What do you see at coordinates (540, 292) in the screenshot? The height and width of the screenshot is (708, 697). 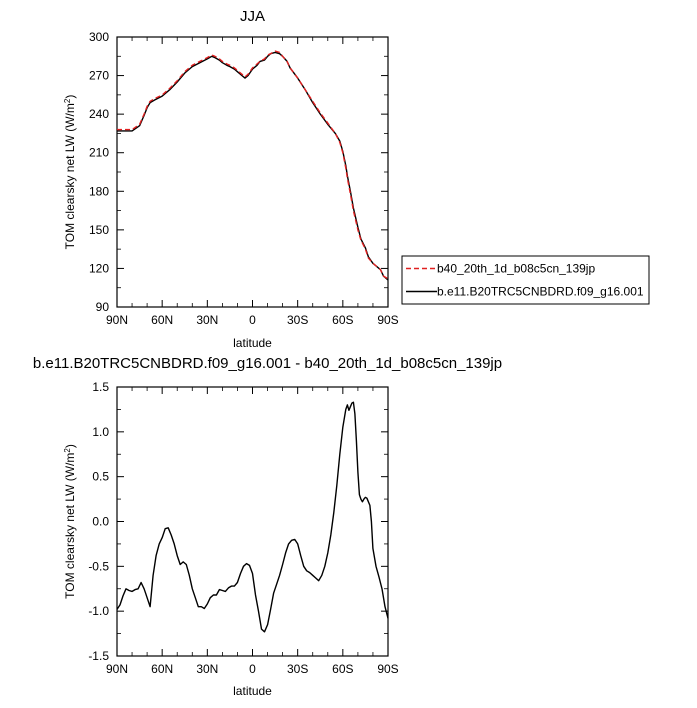 I see `panel1-legend-label-2: b.e11.B20TRC5CNBDRD.f09_g16.001` at bounding box center [540, 292].